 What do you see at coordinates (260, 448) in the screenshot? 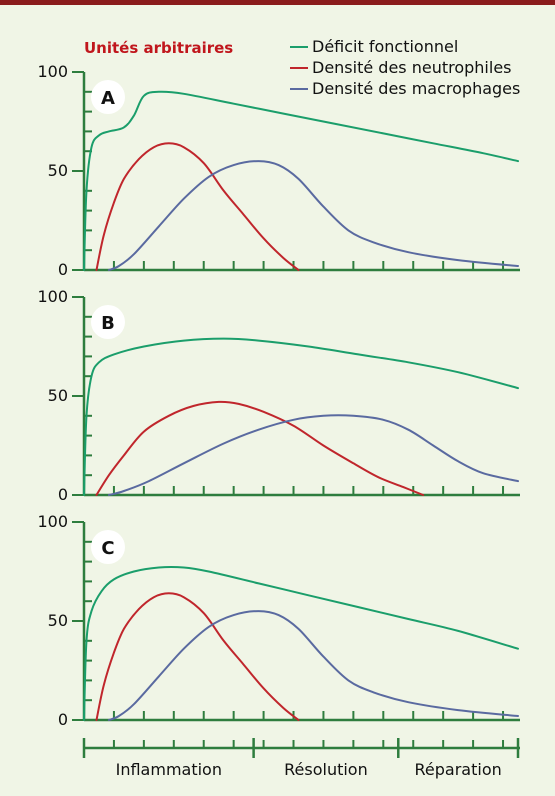
I see `series-line-b-neutrophiles` at bounding box center [260, 448].